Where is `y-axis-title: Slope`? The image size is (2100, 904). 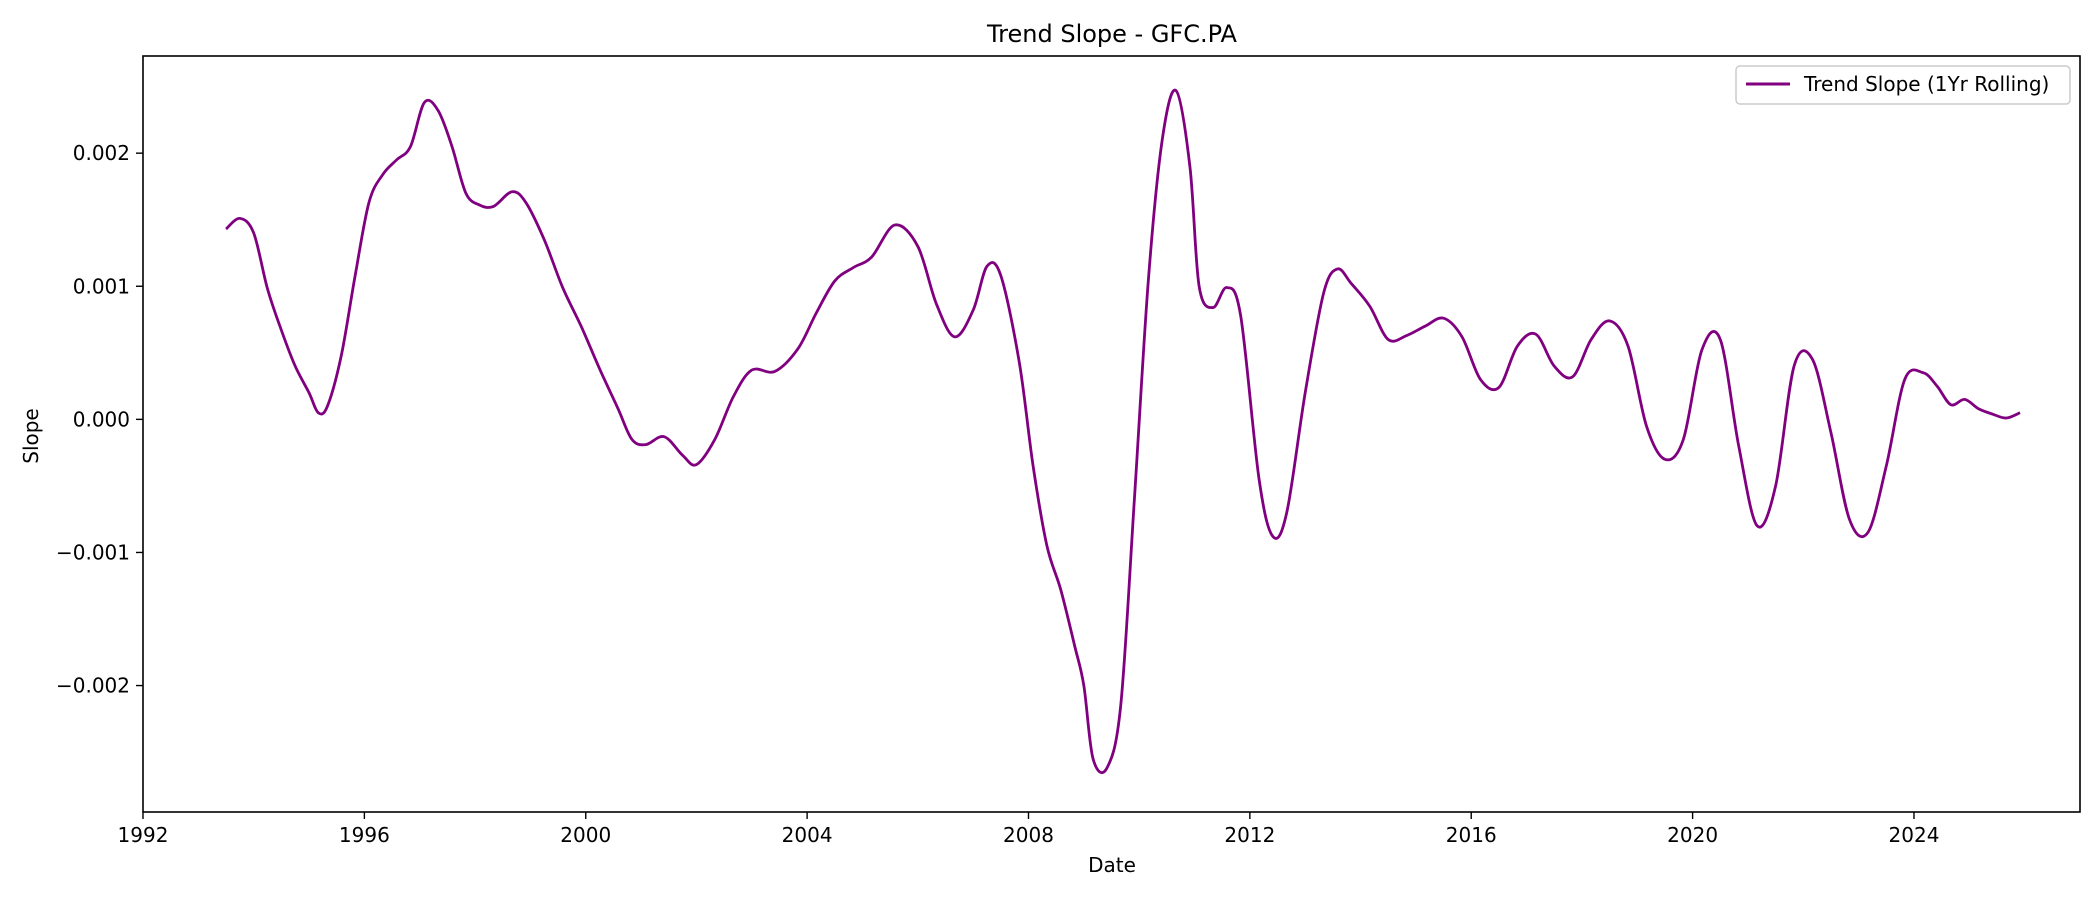 y-axis-title: Slope is located at coordinates (31, 436).